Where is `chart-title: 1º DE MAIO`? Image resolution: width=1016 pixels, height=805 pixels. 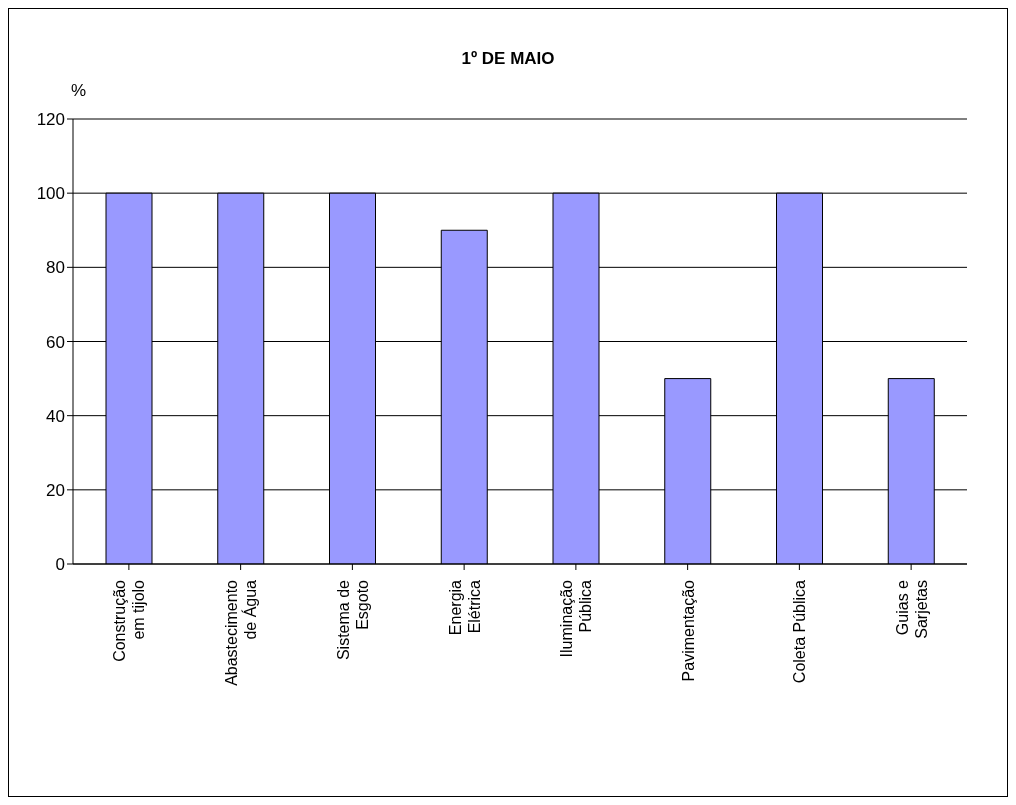 chart-title: 1º DE MAIO is located at coordinates (508, 59).